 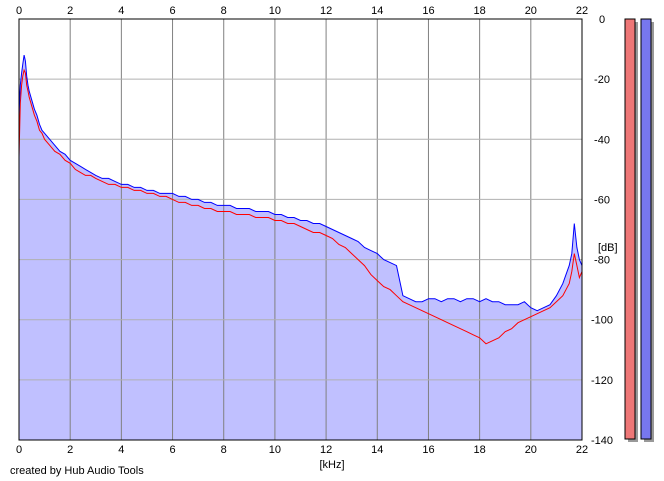 I want to click on x-tick-label-top: 8, so click(x=224, y=11).